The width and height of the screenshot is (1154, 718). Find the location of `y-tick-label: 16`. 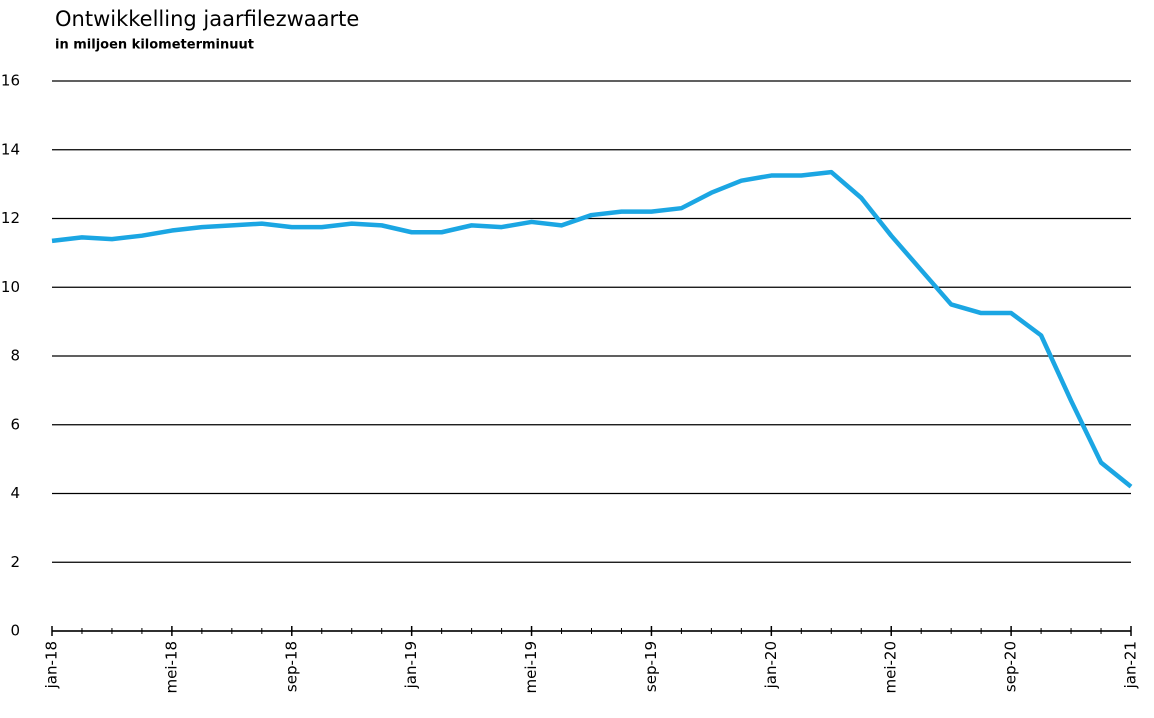

y-tick-label: 16 is located at coordinates (10, 81).